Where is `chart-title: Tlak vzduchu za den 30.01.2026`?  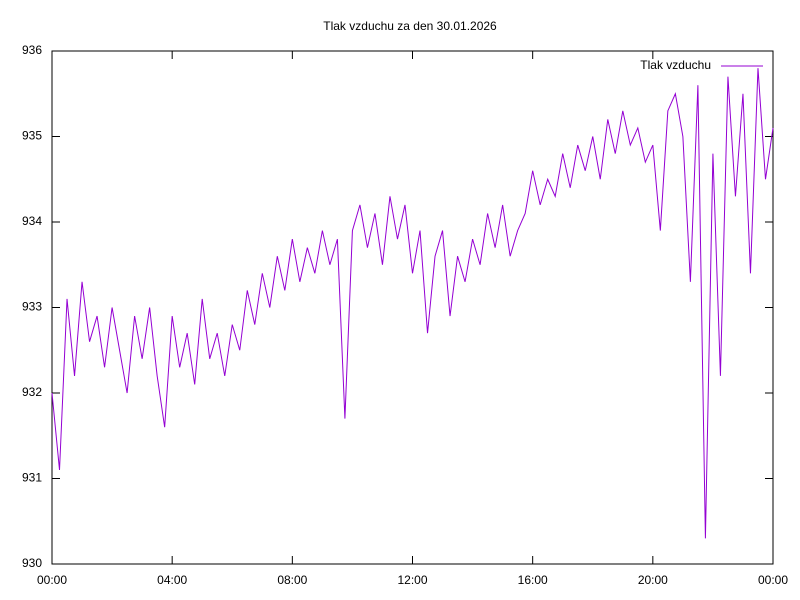 chart-title: Tlak vzduchu za den 30.01.2026 is located at coordinates (410, 26).